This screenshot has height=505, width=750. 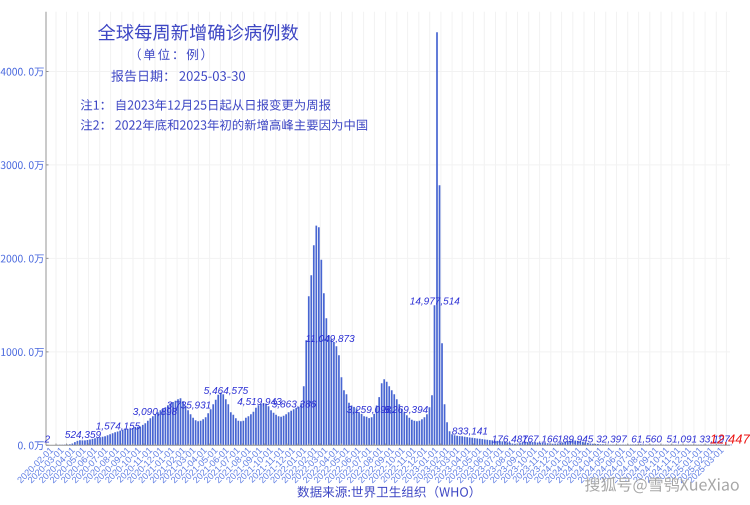 What do you see at coordinates (118, 427) in the screenshot?
I see `svg-text: 1,574,155` at bounding box center [118, 427].